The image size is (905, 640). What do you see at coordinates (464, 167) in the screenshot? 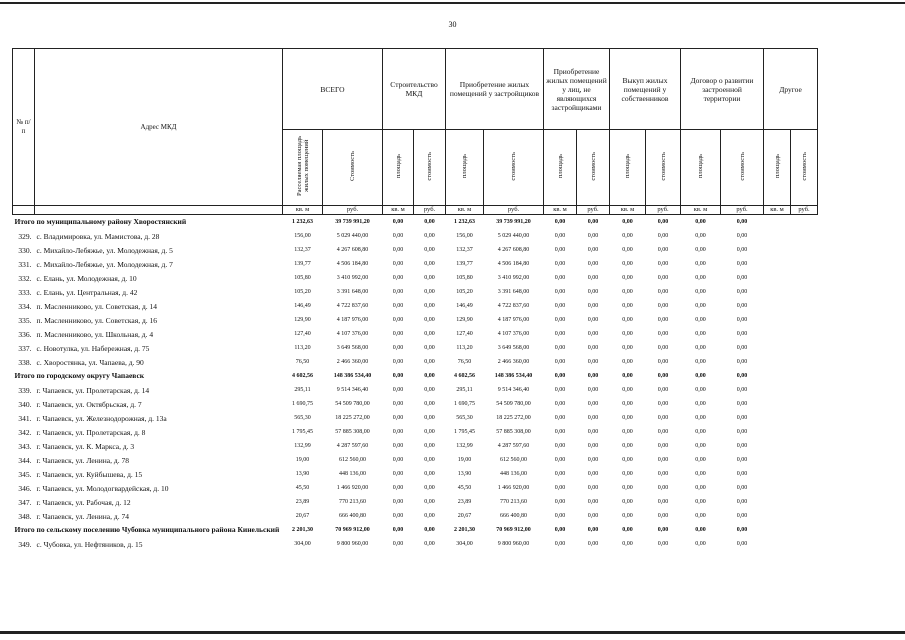
I see `column-header: площадь` at bounding box center [464, 167].